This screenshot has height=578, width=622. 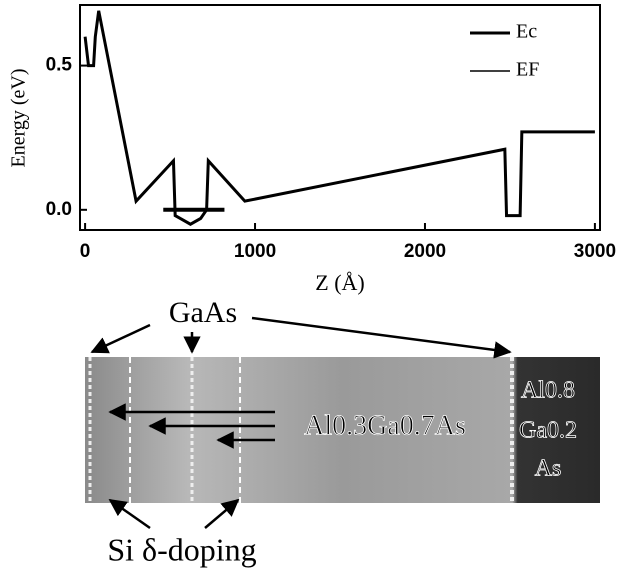 I want to click on legend-label: Ec, so click(x=526, y=32).